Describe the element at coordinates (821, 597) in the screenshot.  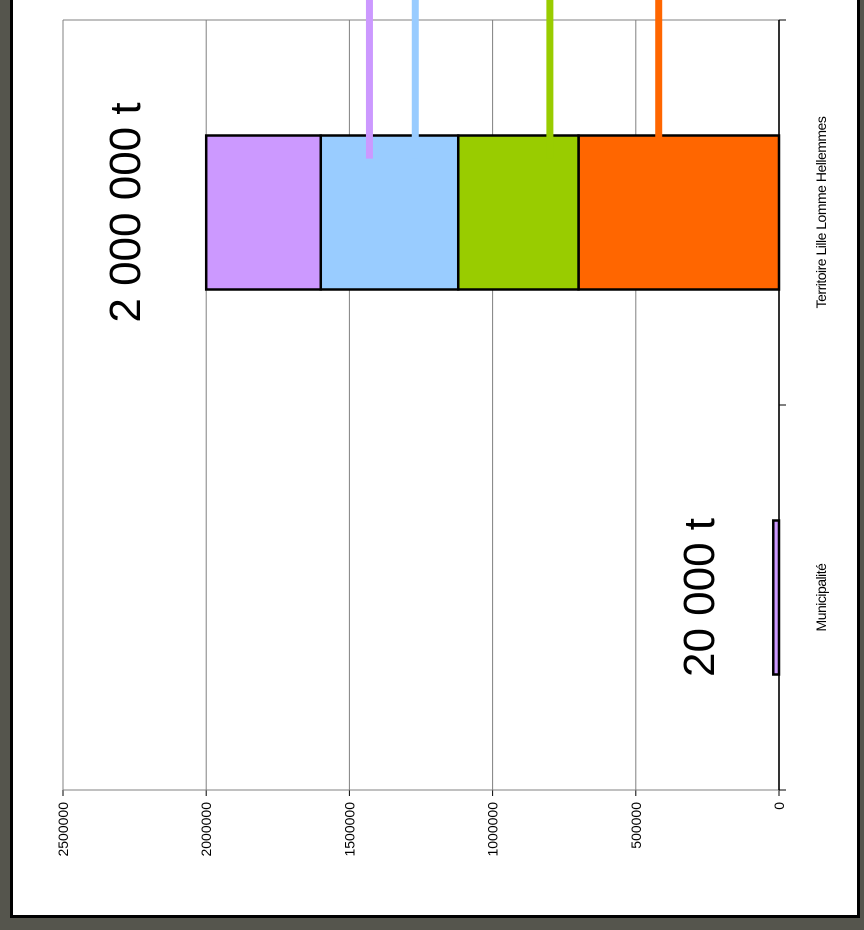
I see `category-label: Municipalité` at that location.